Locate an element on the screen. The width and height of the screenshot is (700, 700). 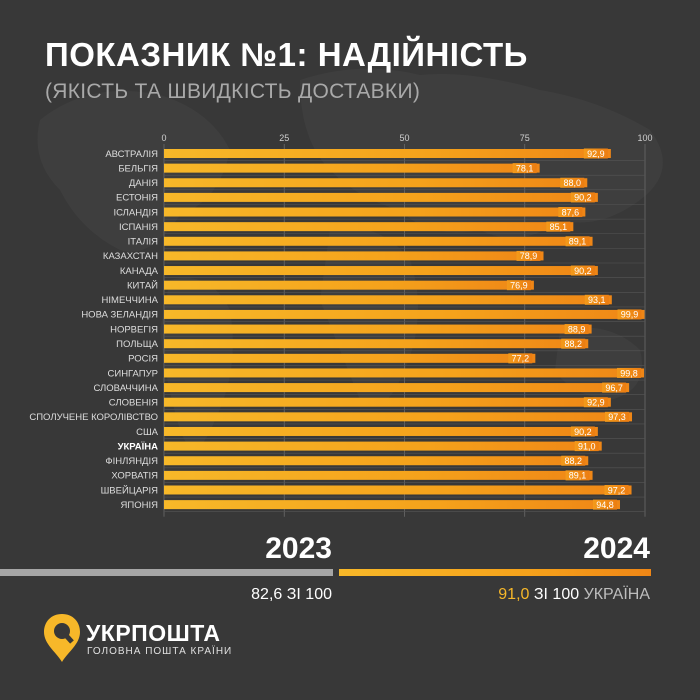
value-label: 89,1 is located at coordinates (578, 476).